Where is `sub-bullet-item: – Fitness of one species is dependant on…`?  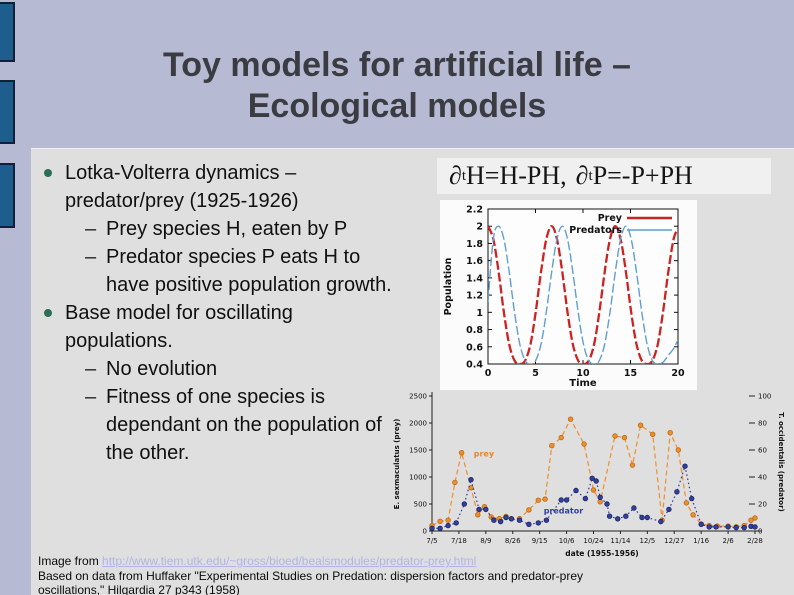 sub-bullet-item: – Fitness of one species is dependant on… is located at coordinates (218, 425).